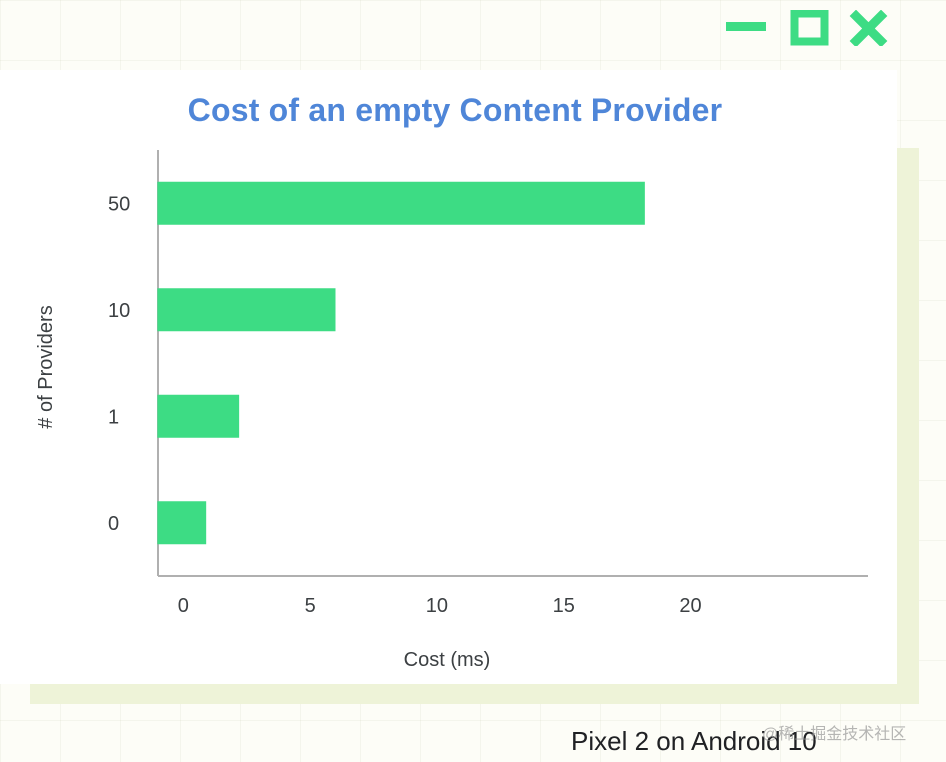  Describe the element at coordinates (437, 606) in the screenshot. I see `x-tick-label: 10` at that location.